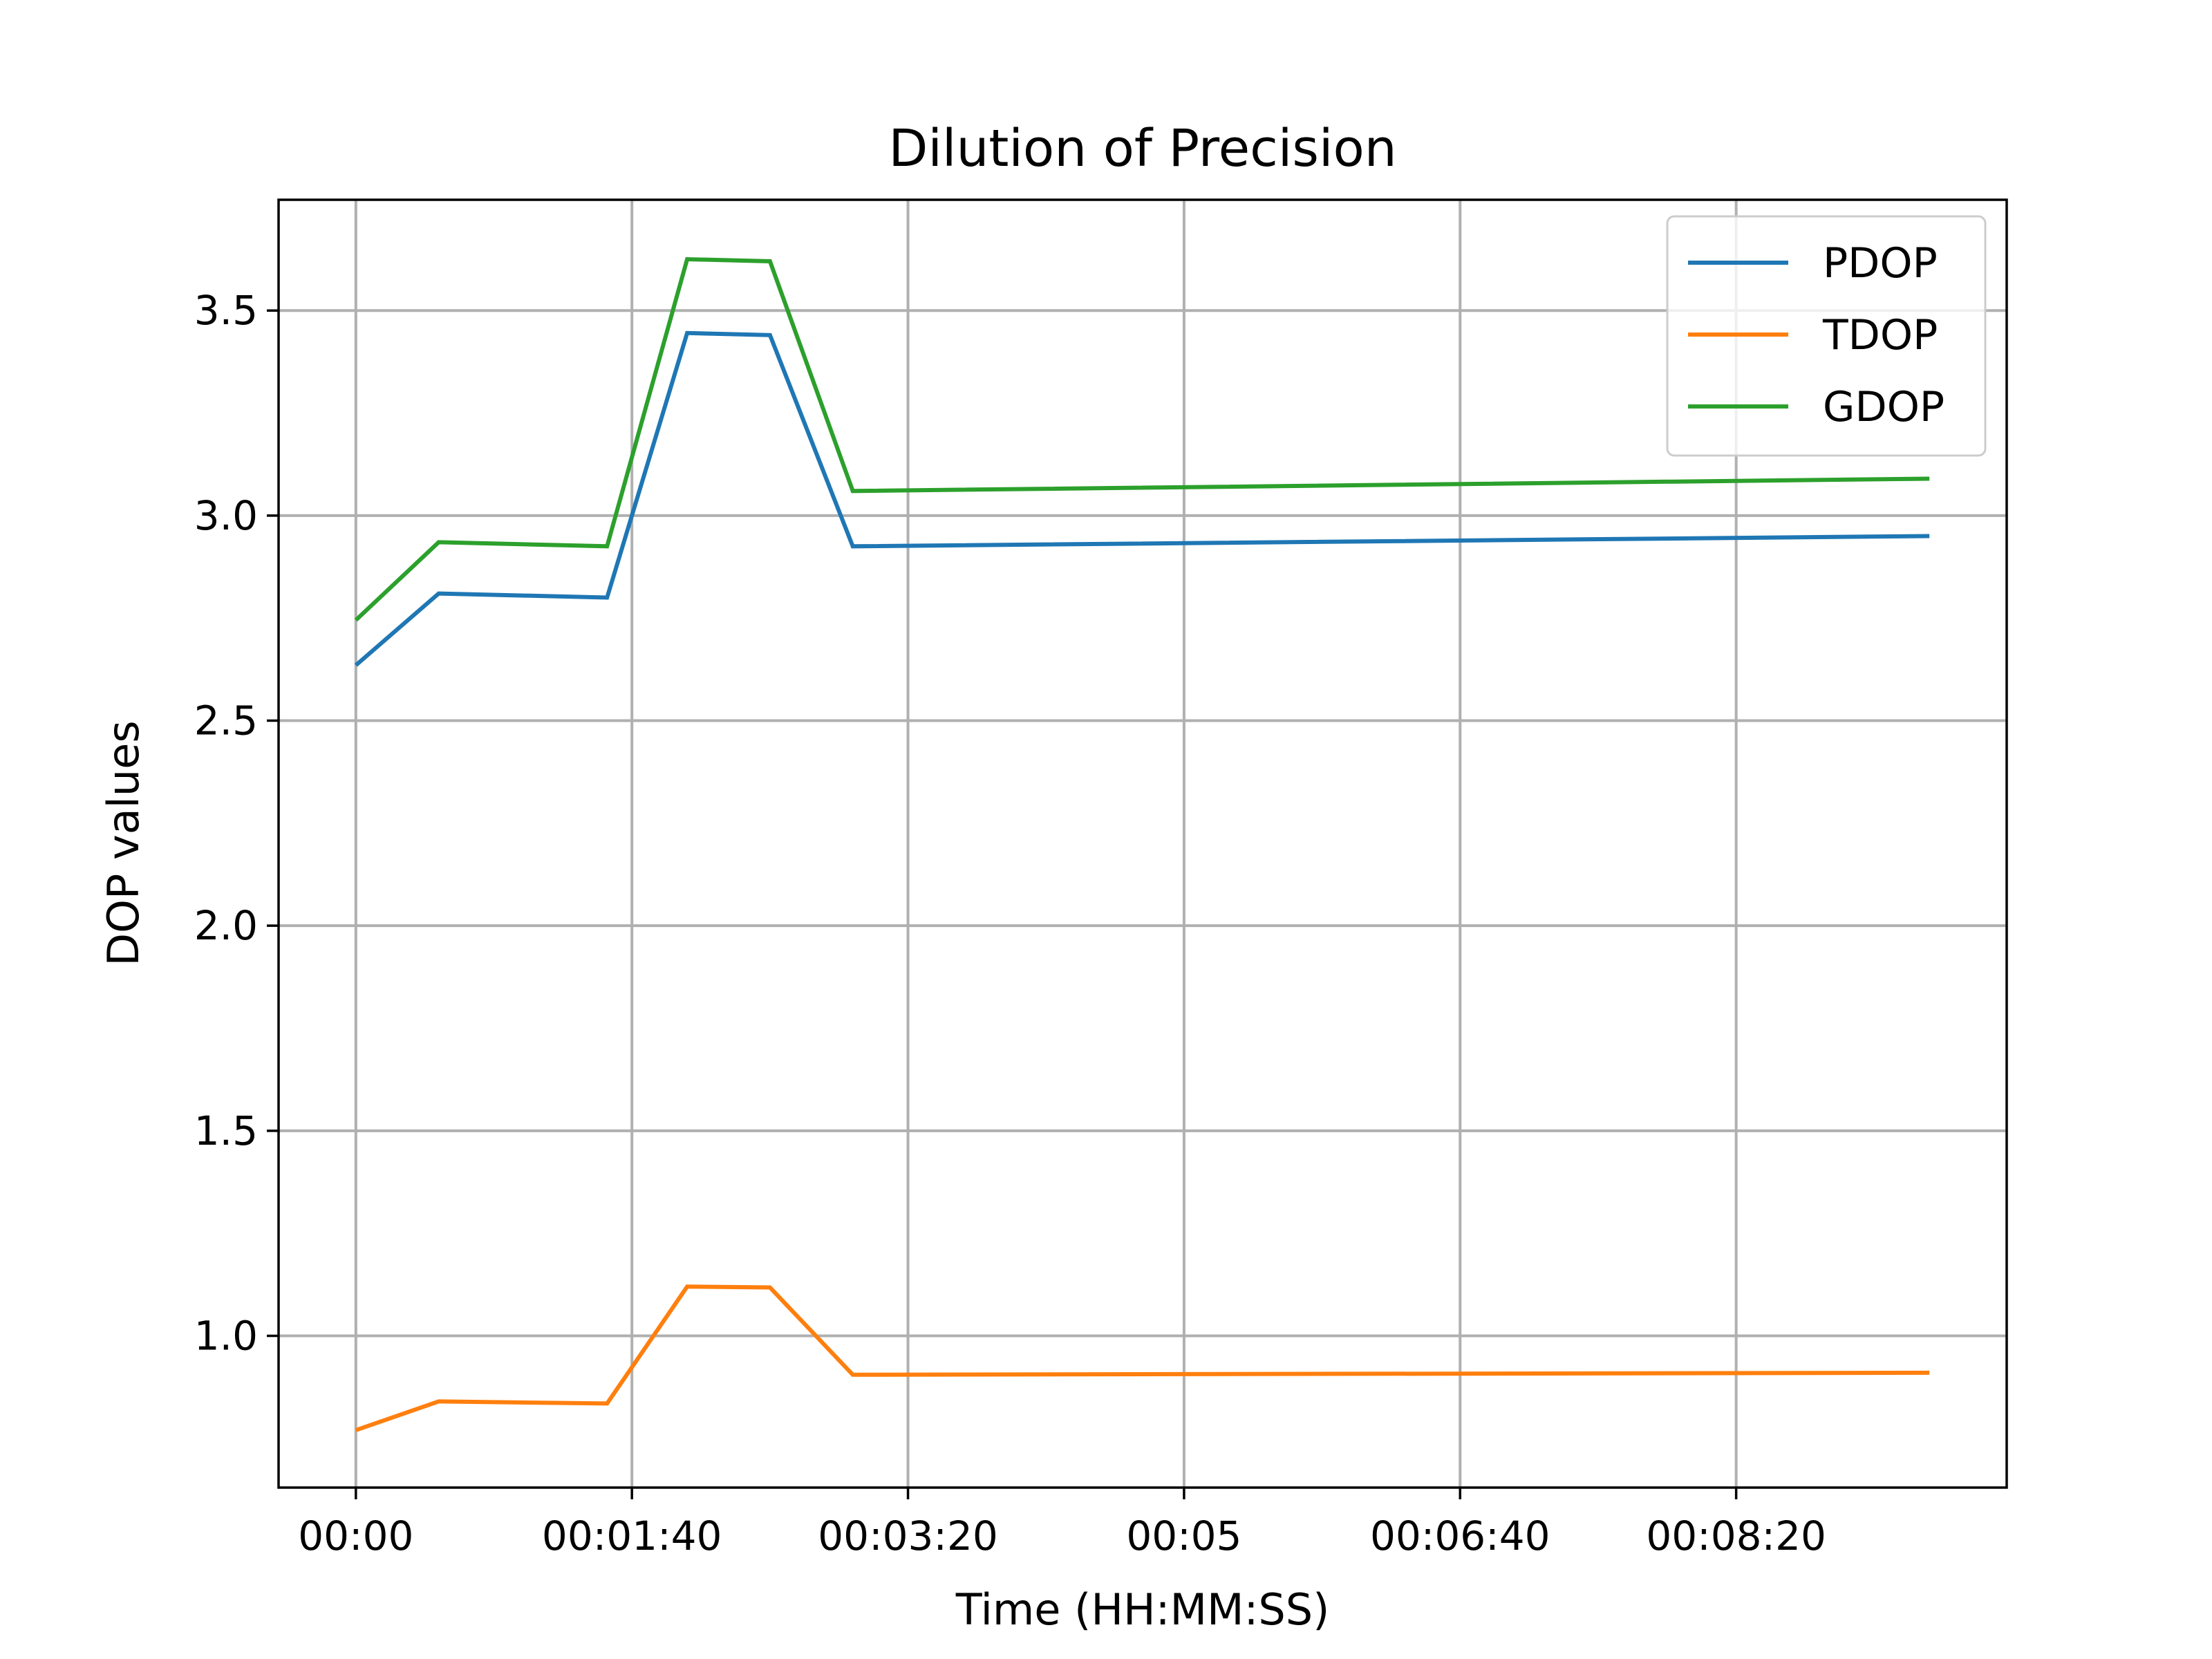 This screenshot has height=1659, width=2212. What do you see at coordinates (226, 310) in the screenshot?
I see `y-tick-label: 3.5` at bounding box center [226, 310].